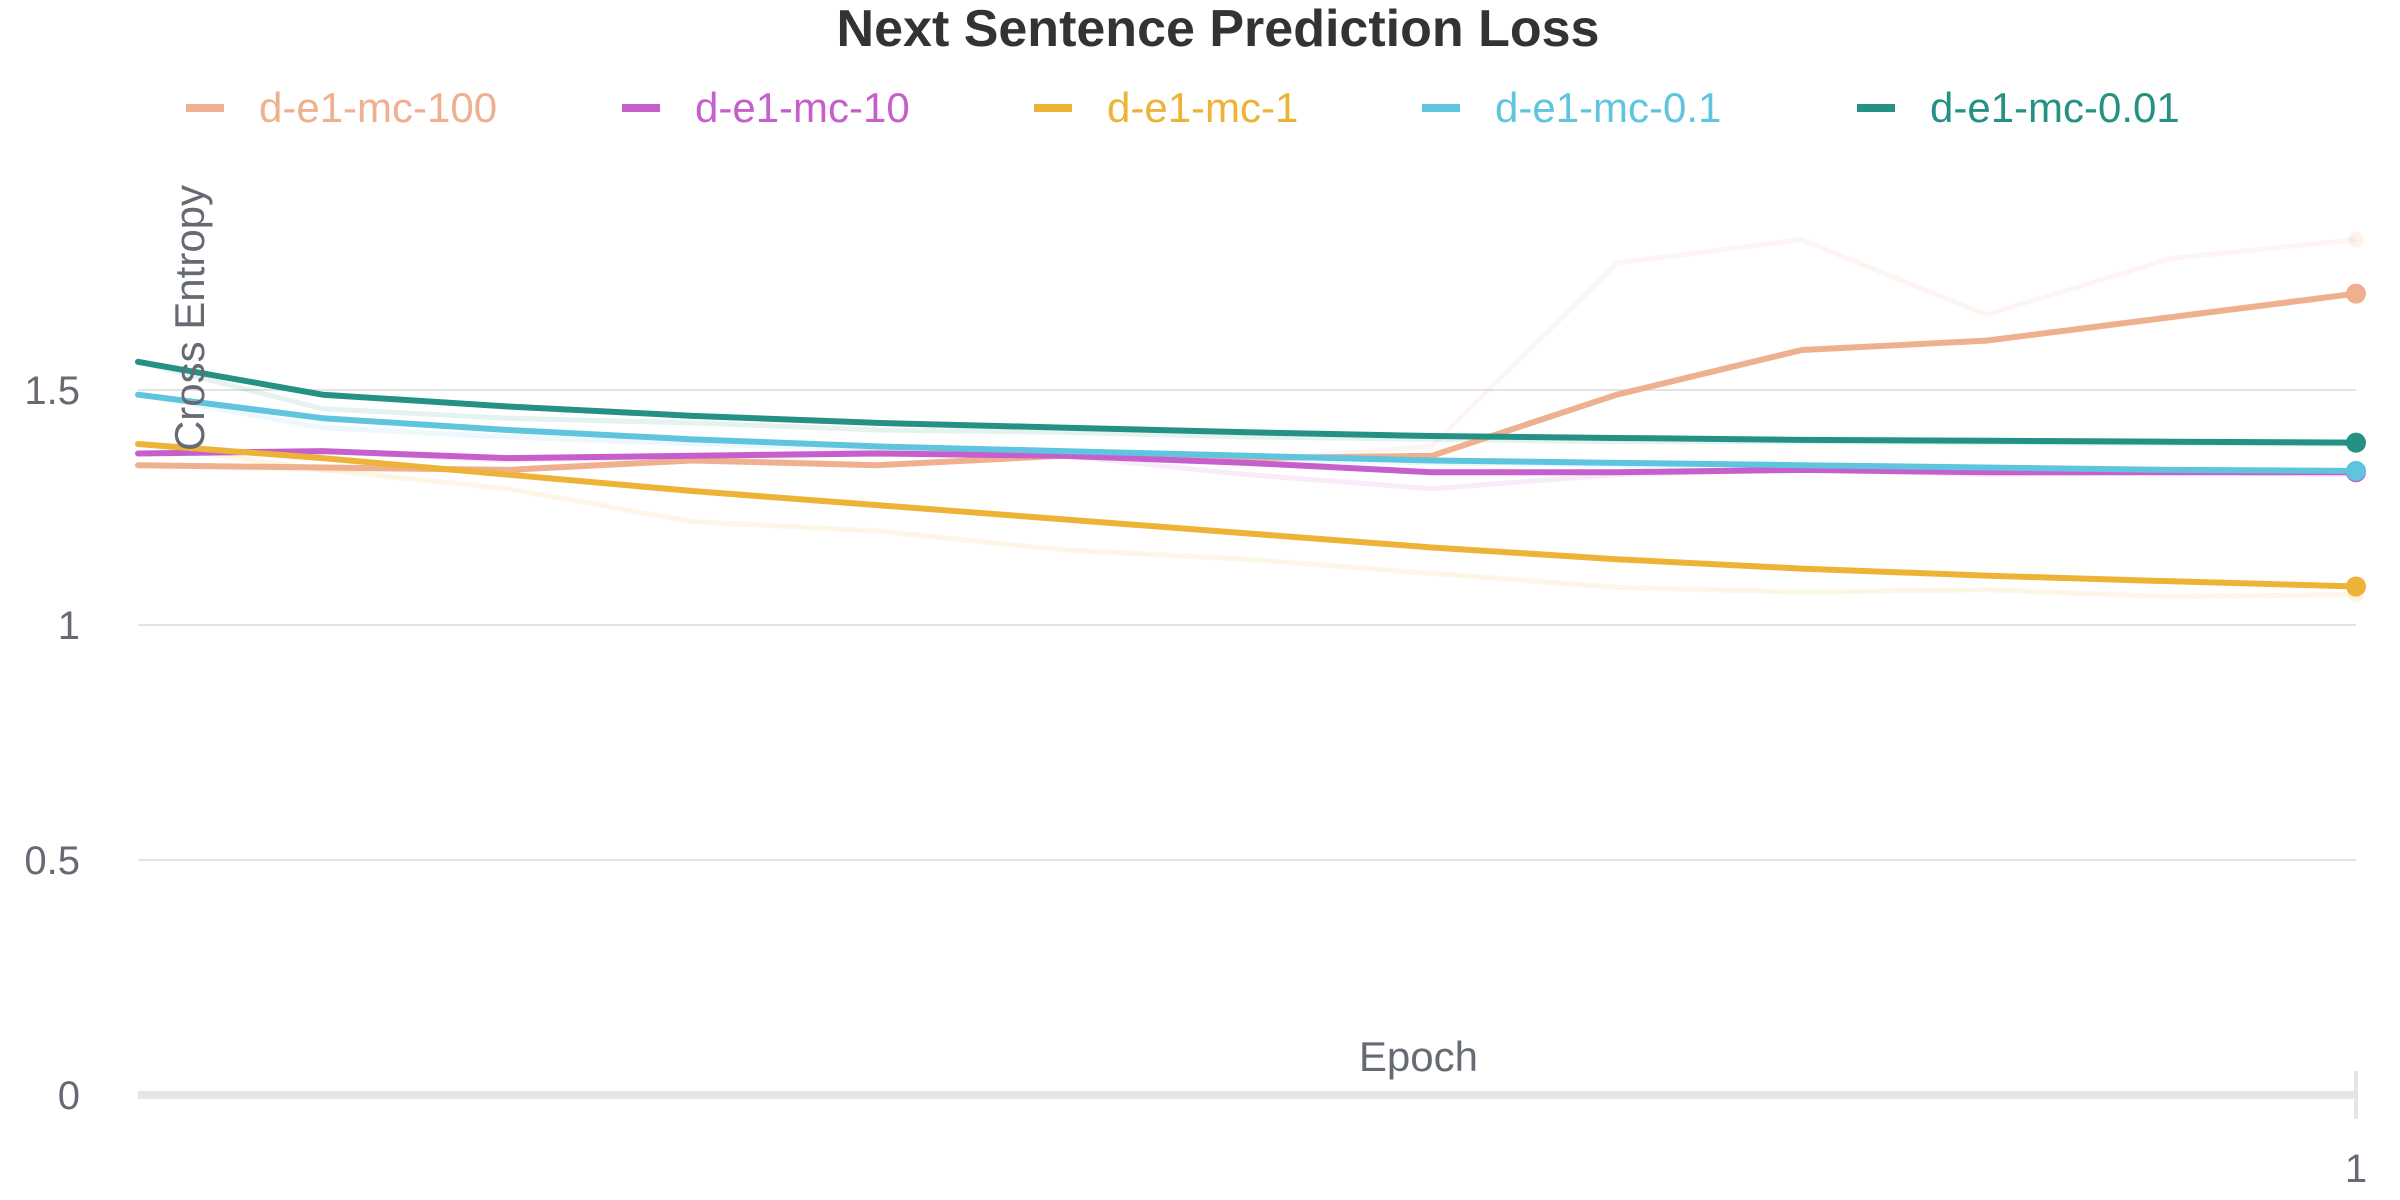 Image resolution: width=2400 pixels, height=1200 pixels. Describe the element at coordinates (2356, 1169) in the screenshot. I see `x-tick-label: 1` at that location.